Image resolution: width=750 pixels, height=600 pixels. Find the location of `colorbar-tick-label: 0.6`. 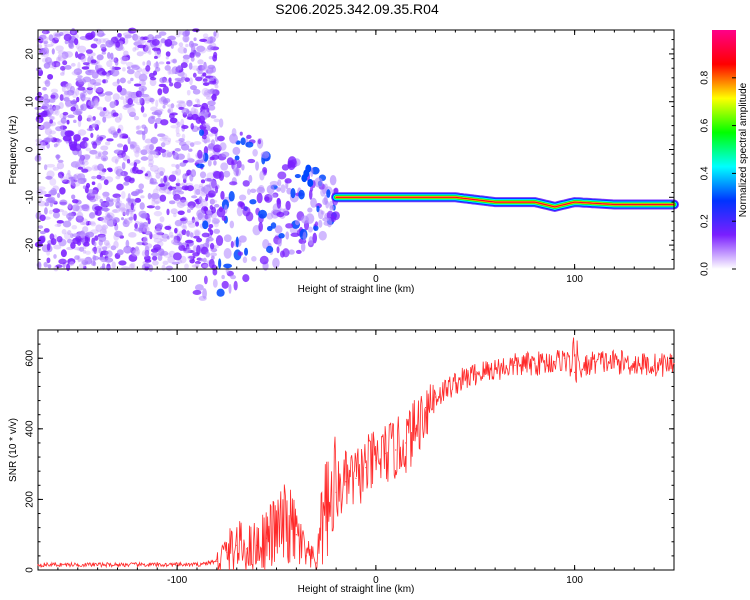

colorbar-tick-label: 0.6 is located at coordinates (705, 125).